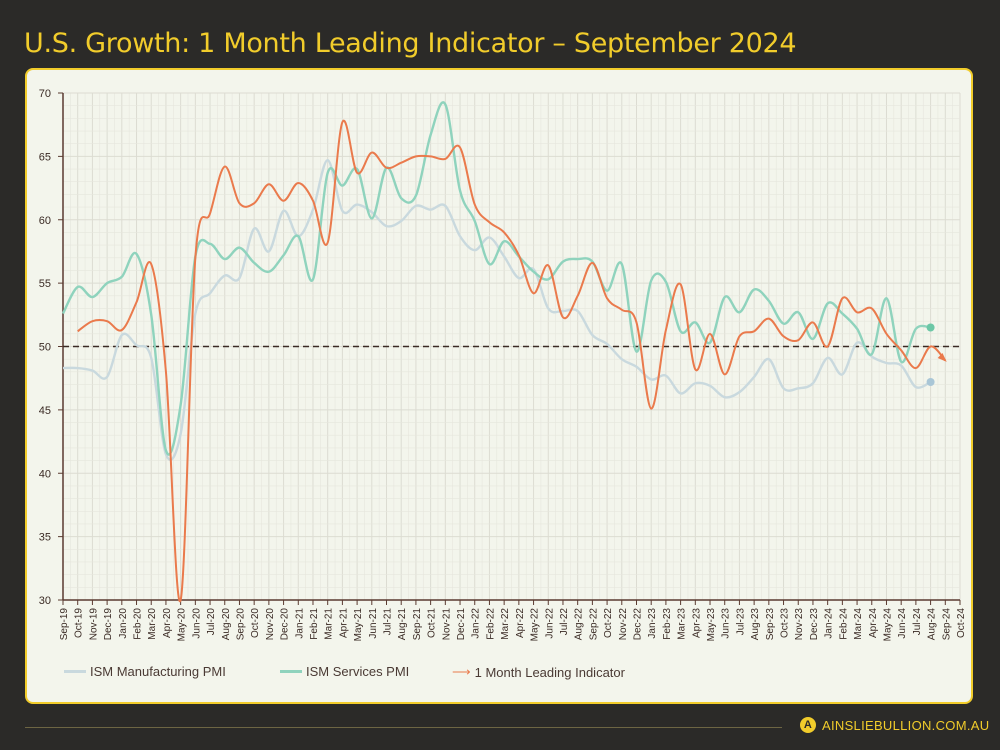 Image resolution: width=1000 pixels, height=750 pixels. I want to click on x-tick-label: Aug-24, so click(932, 624).